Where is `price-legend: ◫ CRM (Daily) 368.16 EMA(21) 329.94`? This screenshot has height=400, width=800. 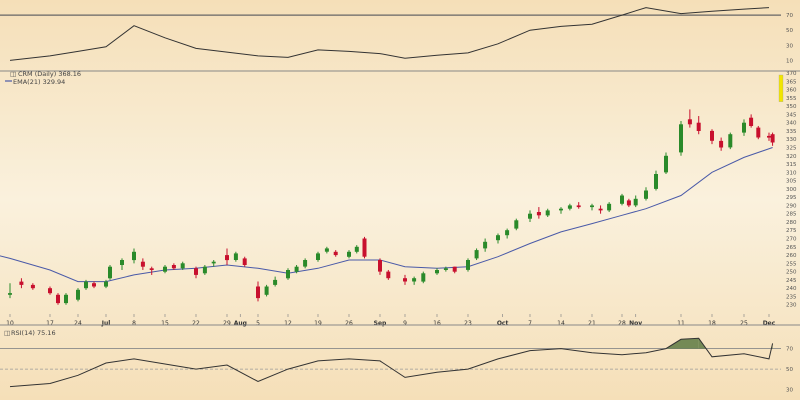
price-legend: ◫ CRM (Daily) 368.16 EMA(21) 329.94 is located at coordinates (43, 78).